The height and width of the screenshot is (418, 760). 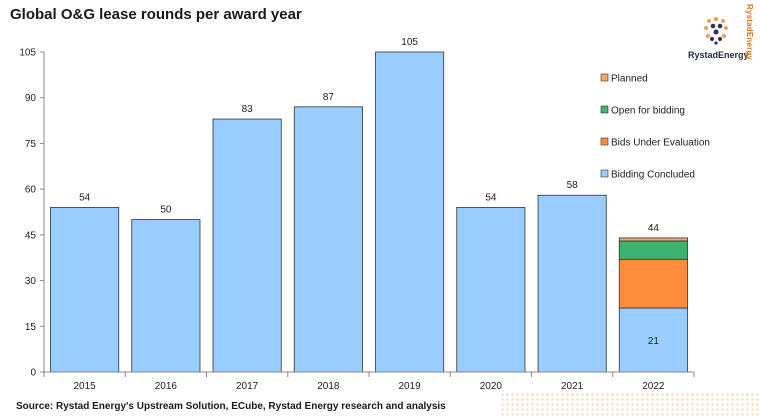 What do you see at coordinates (85, 386) in the screenshot?
I see `x-tick-label: 2015` at bounding box center [85, 386].